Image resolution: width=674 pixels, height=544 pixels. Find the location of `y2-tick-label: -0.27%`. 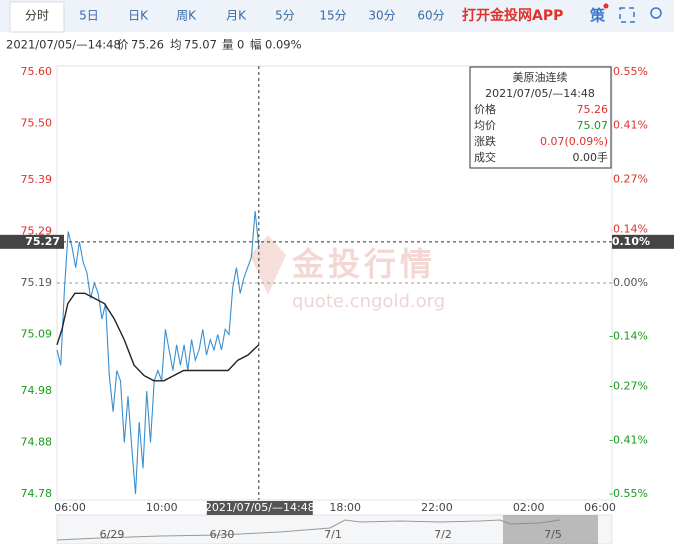

y2-tick-label: -0.27% is located at coordinates (628, 386).